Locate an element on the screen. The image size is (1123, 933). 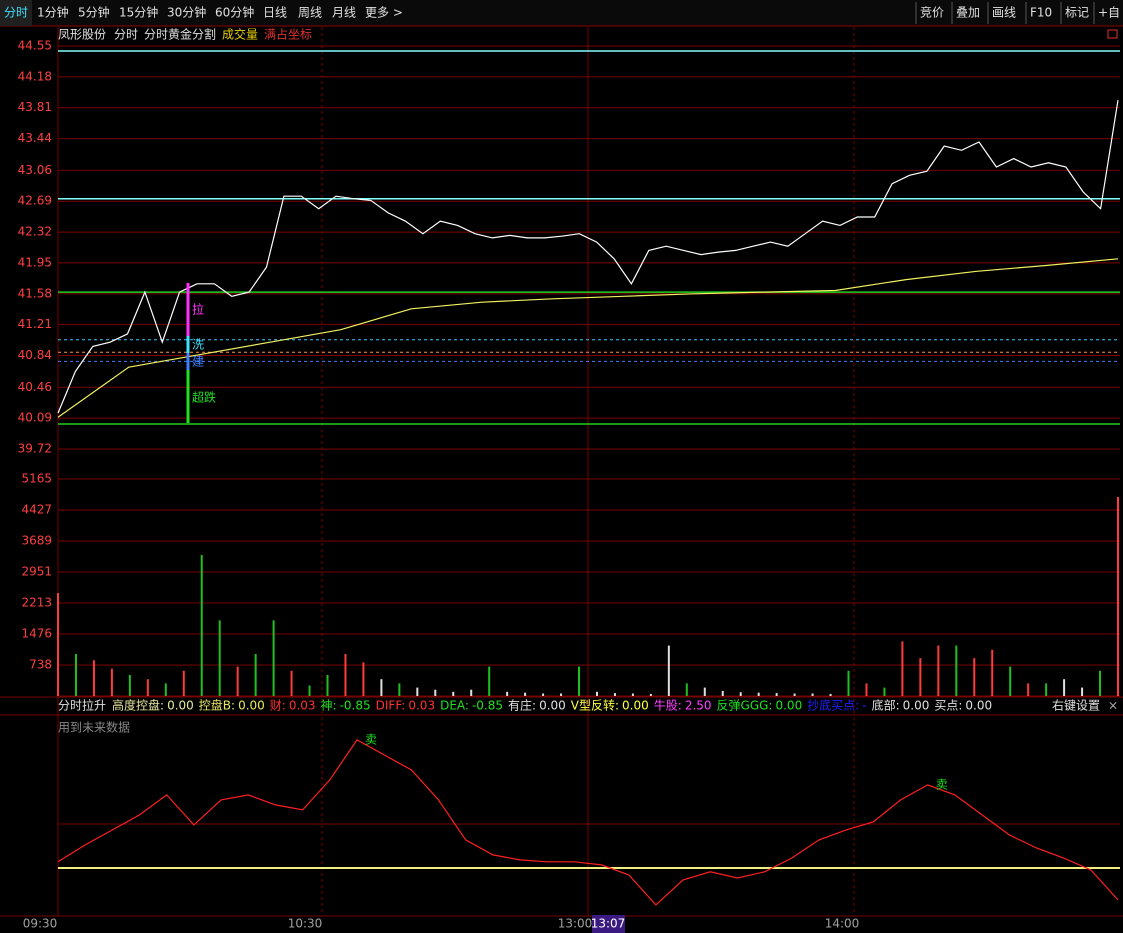
timeframe-tab: 30分钟 is located at coordinates (186, 12).